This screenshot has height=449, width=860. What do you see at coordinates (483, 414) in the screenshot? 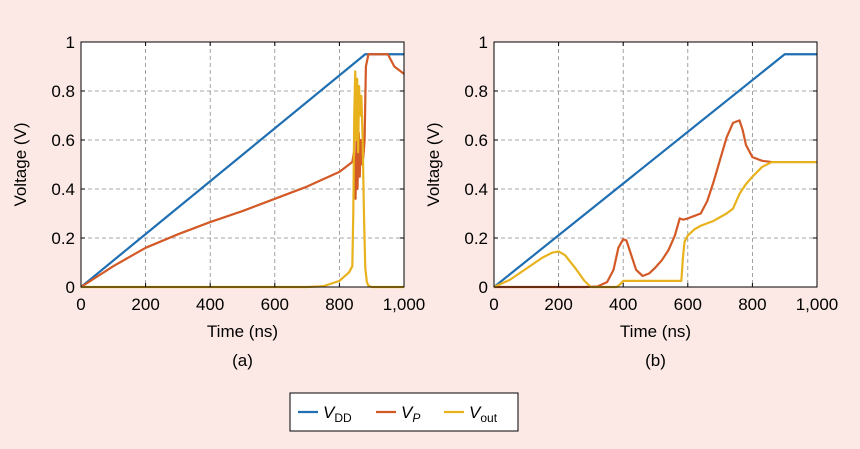
I see `legend-label-vout: Vout` at bounding box center [483, 414].